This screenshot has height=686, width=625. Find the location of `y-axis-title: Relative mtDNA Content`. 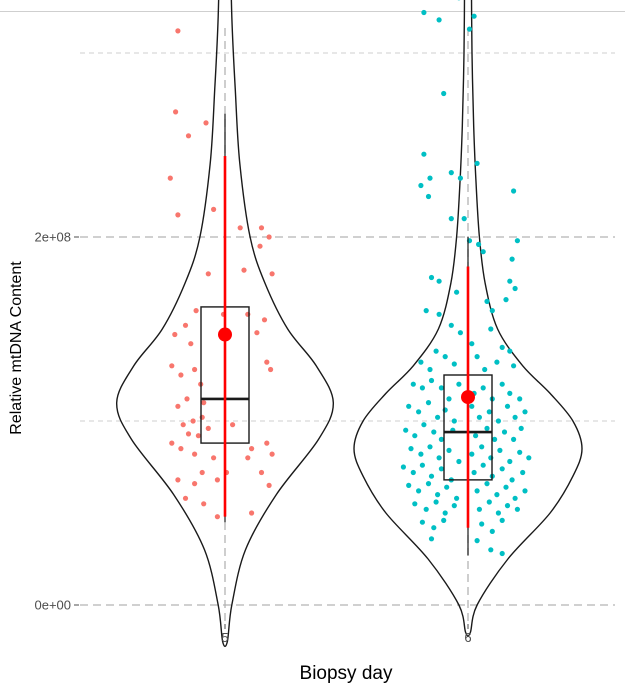

y-axis-title: Relative mtDNA Content is located at coordinates (16, 348).